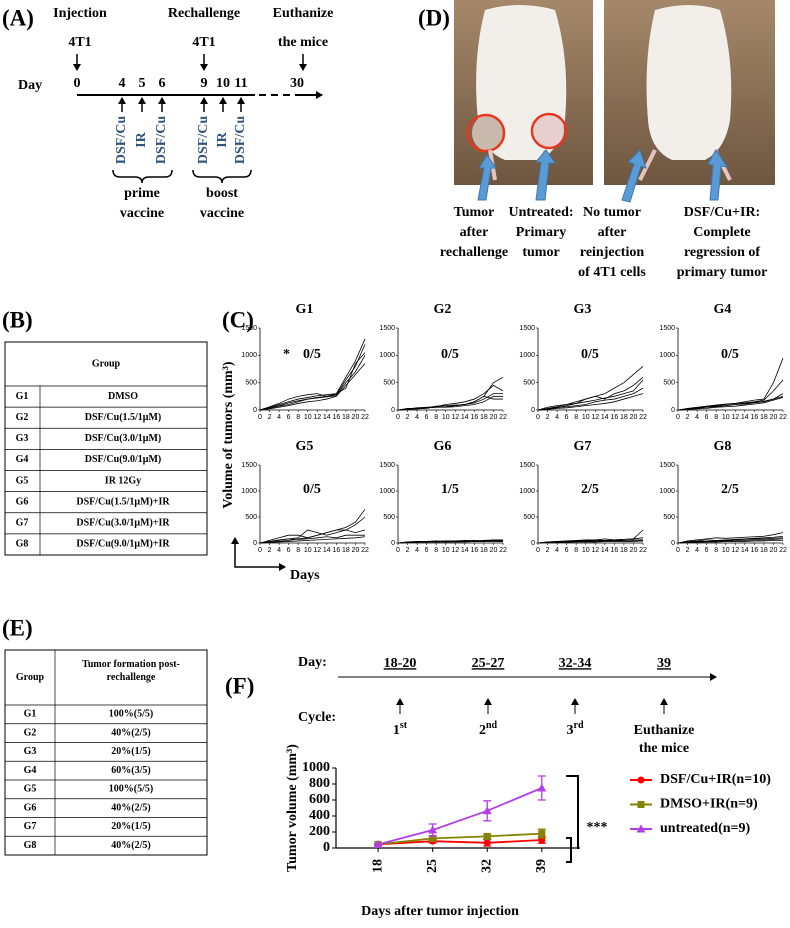 The image size is (790, 928). What do you see at coordinates (641, 780) in the screenshot?
I see `legend-marker` at bounding box center [641, 780].